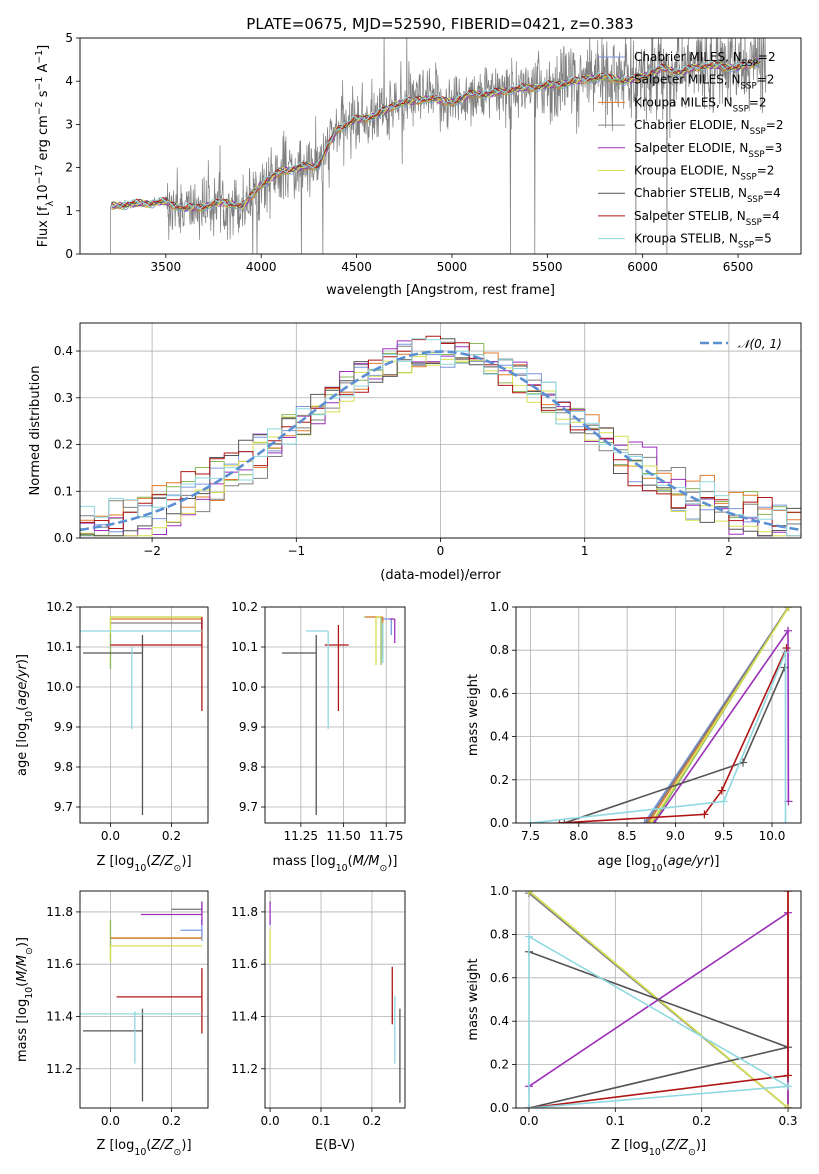 This screenshot has height=1174, width=819. Describe the element at coordinates (499, 891) in the screenshot. I see `y-tick-label: 1.0` at that location.